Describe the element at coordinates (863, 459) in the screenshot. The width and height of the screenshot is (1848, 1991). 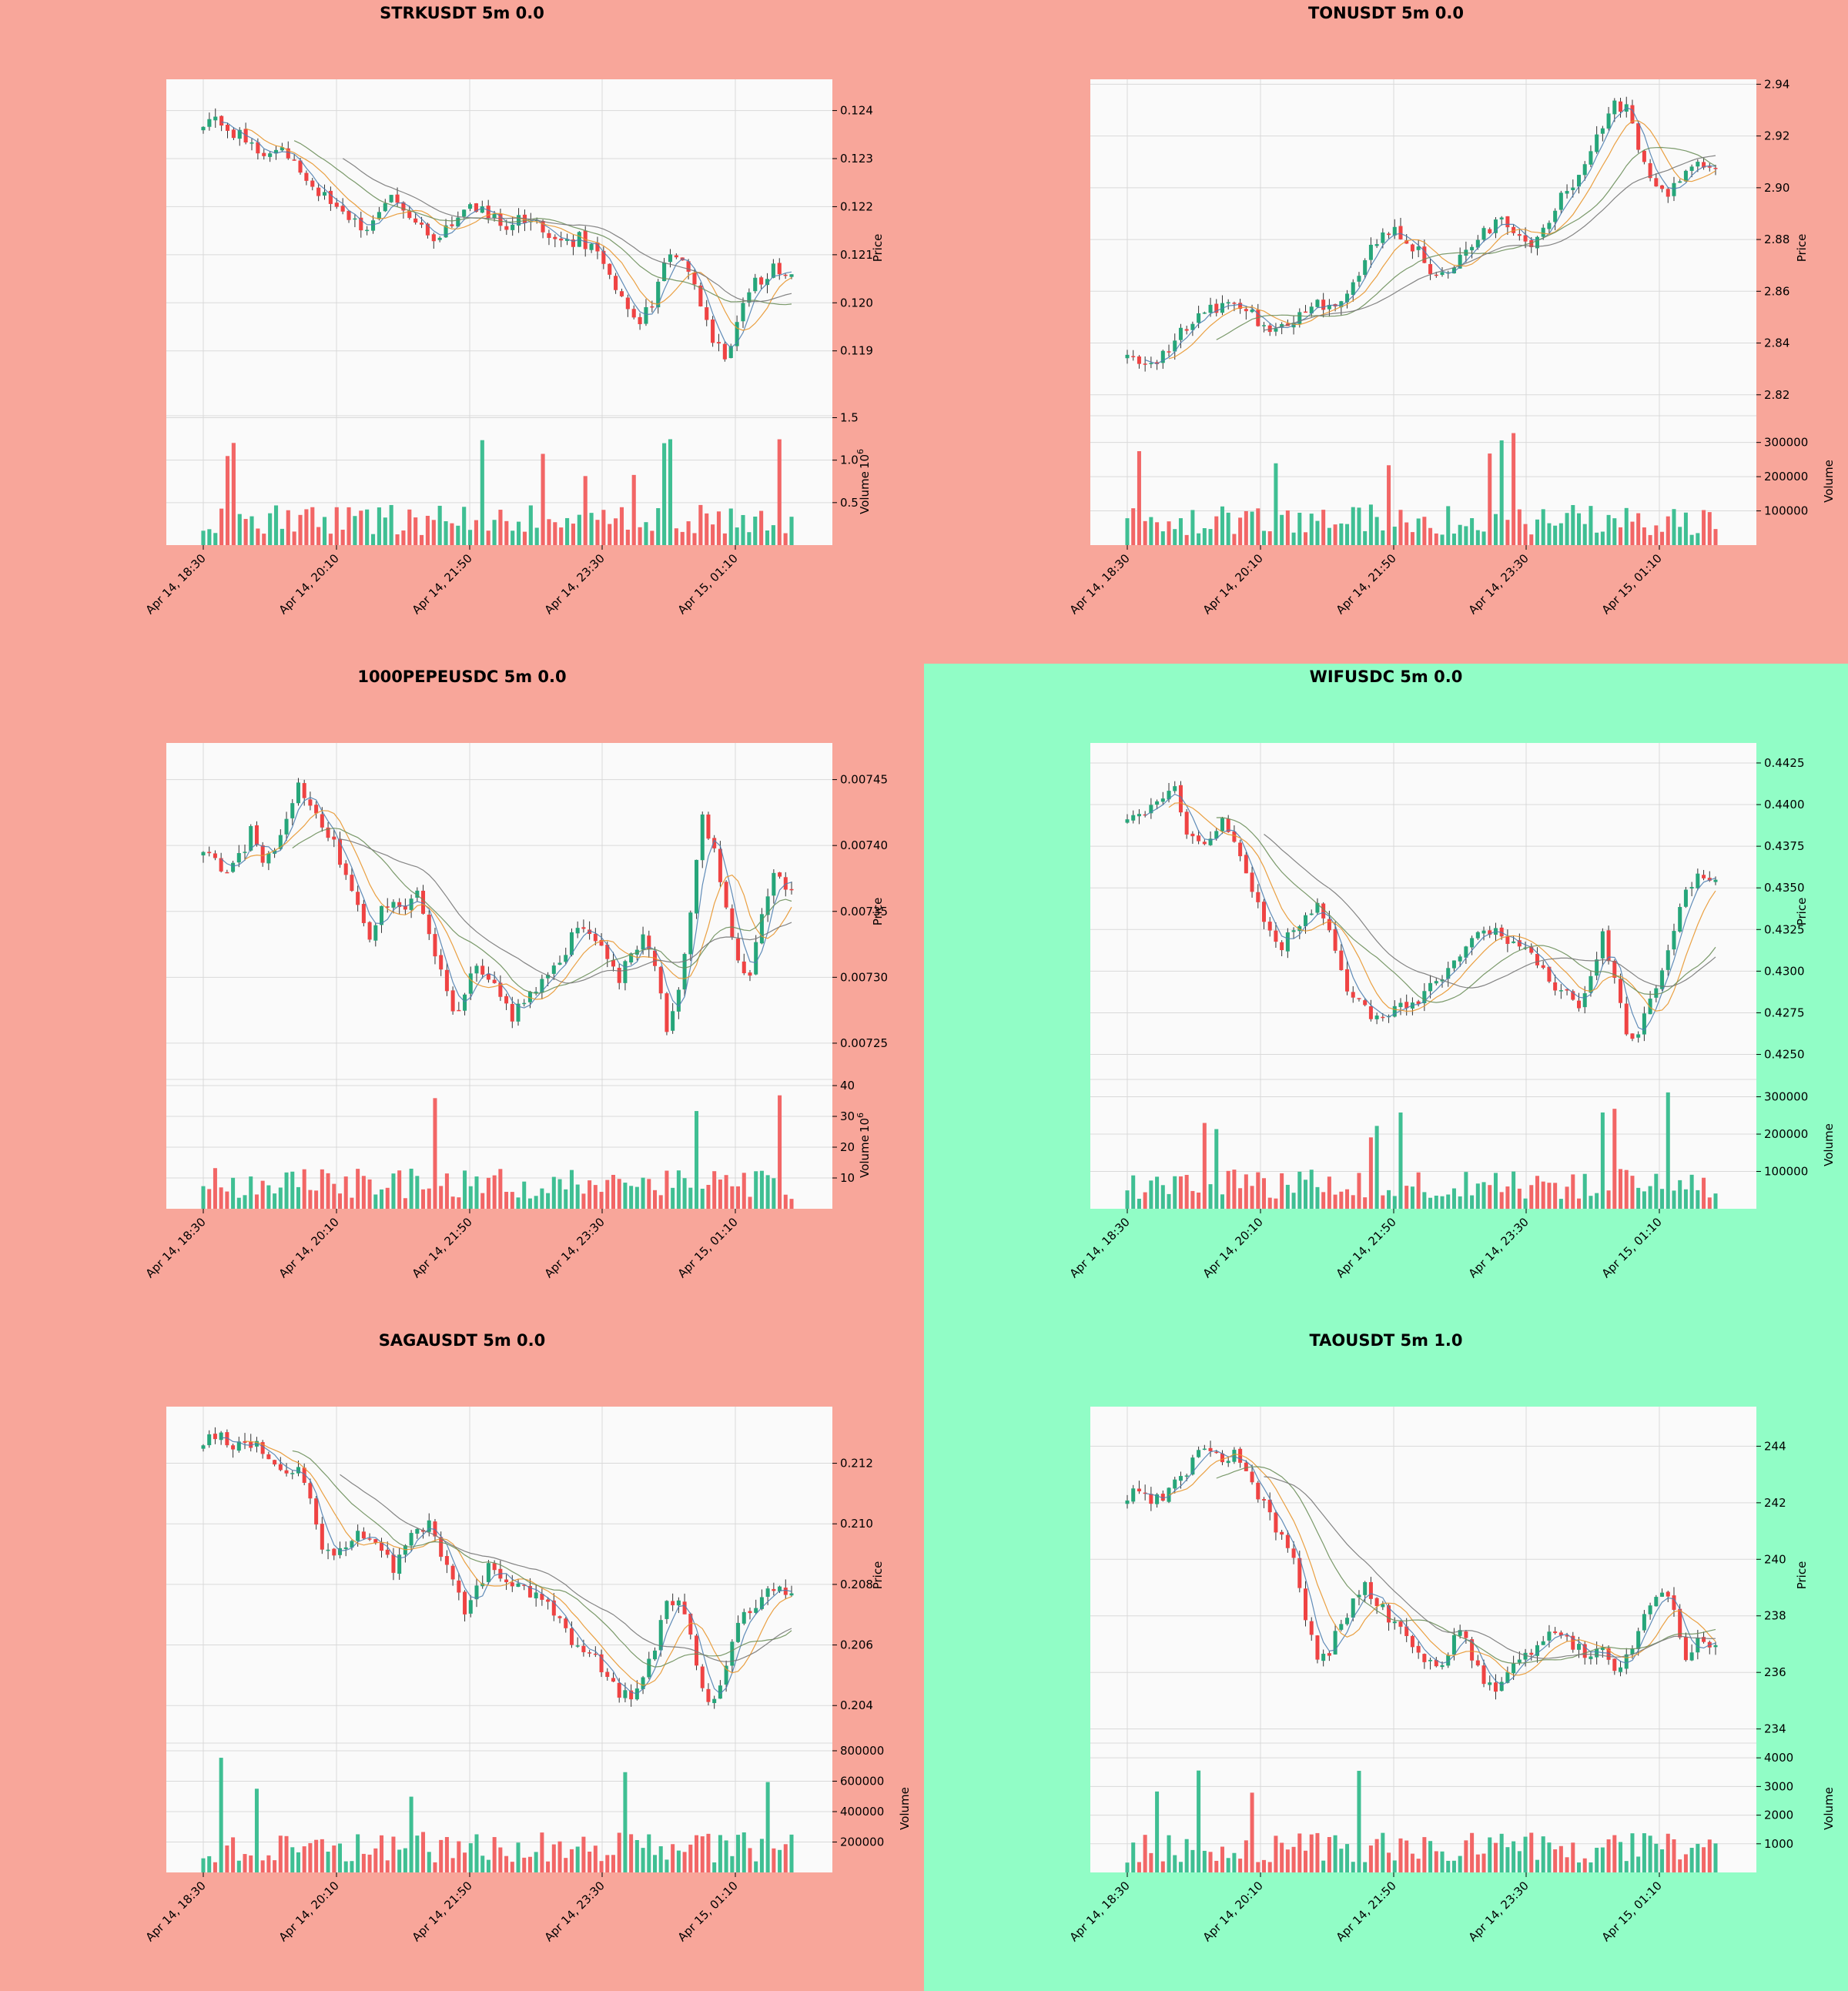
I see `volume-exponent: 106` at that location.